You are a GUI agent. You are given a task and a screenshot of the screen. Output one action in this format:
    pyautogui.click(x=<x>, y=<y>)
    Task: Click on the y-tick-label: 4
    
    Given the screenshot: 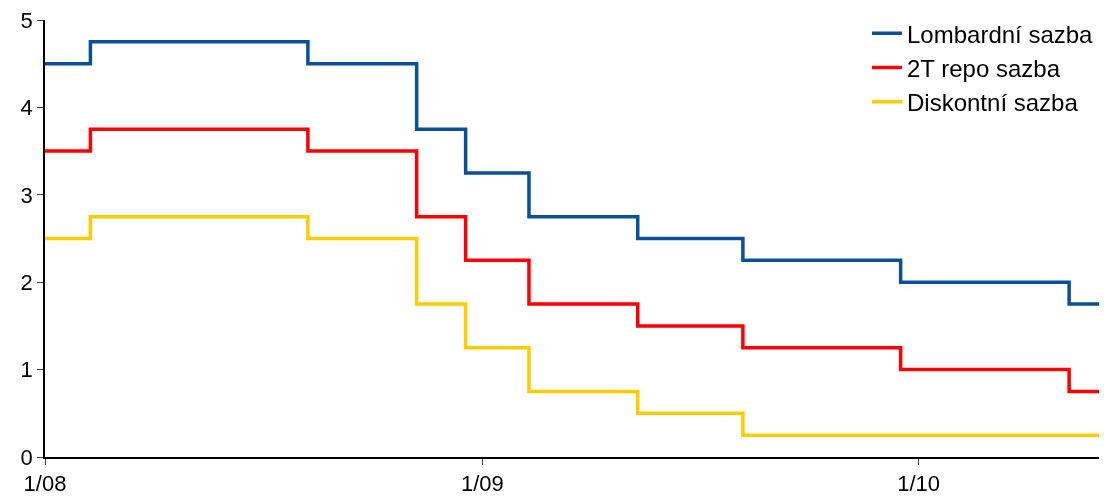 What is the action you would take?
    pyautogui.click(x=26, y=108)
    